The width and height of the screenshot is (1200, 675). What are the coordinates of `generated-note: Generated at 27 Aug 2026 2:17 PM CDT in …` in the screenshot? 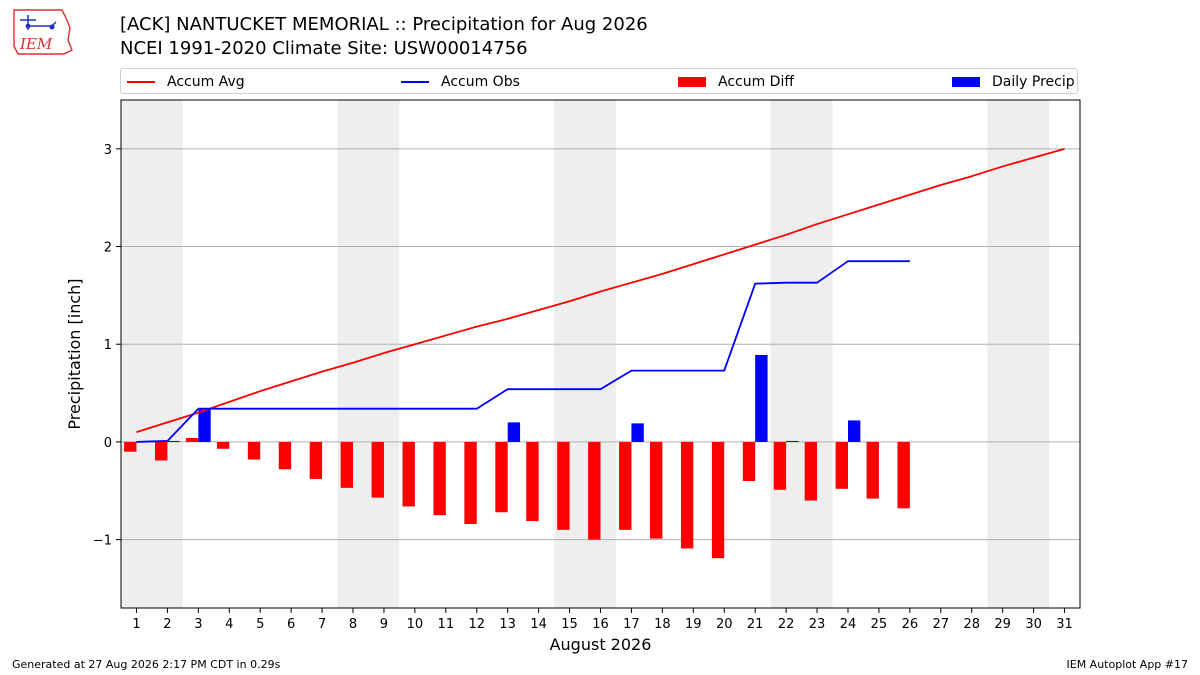 It's located at (146, 664).